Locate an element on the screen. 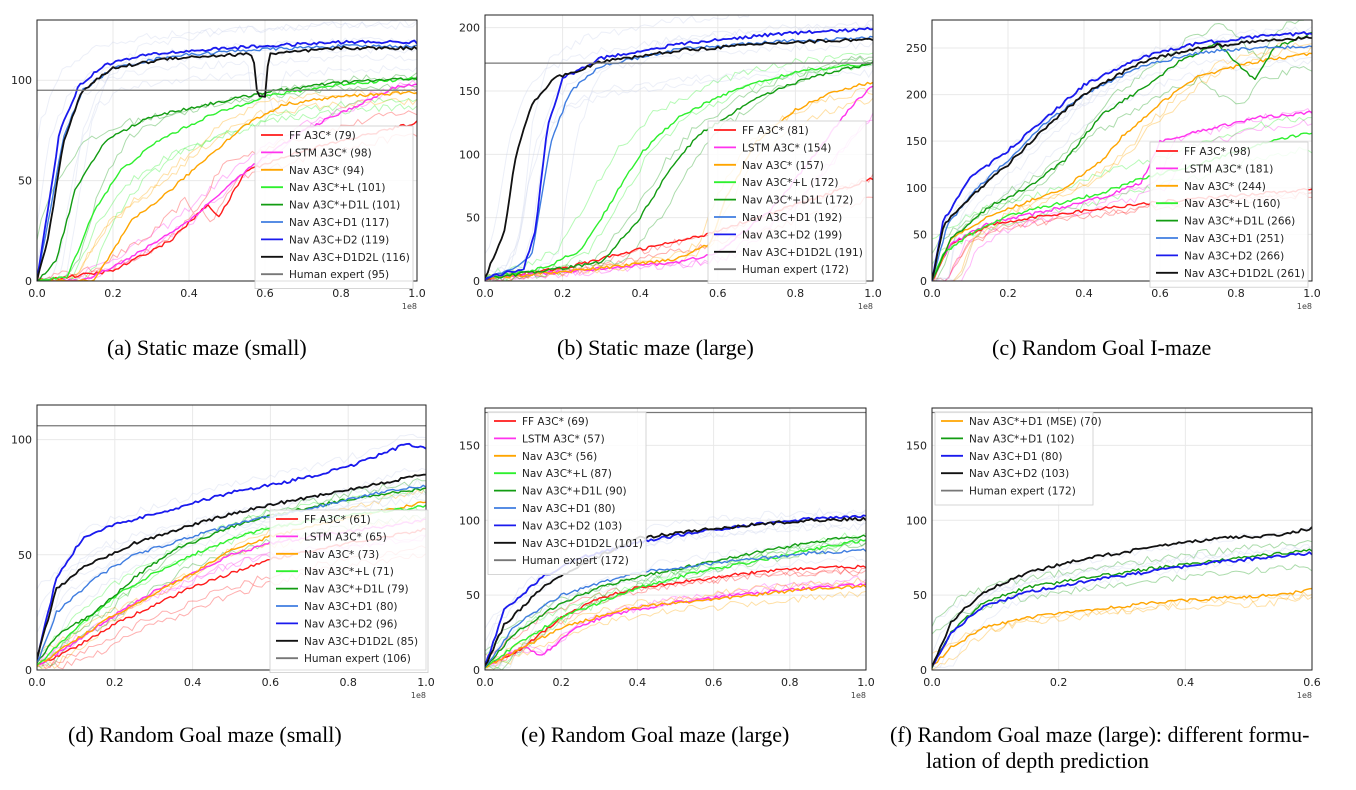  legend-entry: Nav A3C* (56) is located at coordinates (559, 457).